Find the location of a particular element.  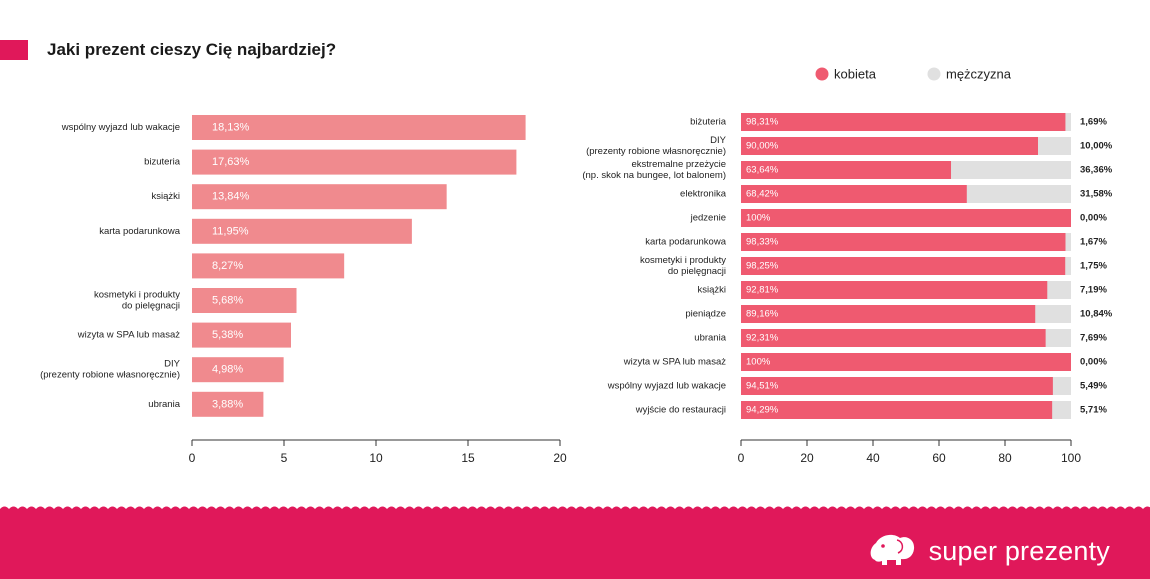

category-label: pieniądze is located at coordinates (705, 314).